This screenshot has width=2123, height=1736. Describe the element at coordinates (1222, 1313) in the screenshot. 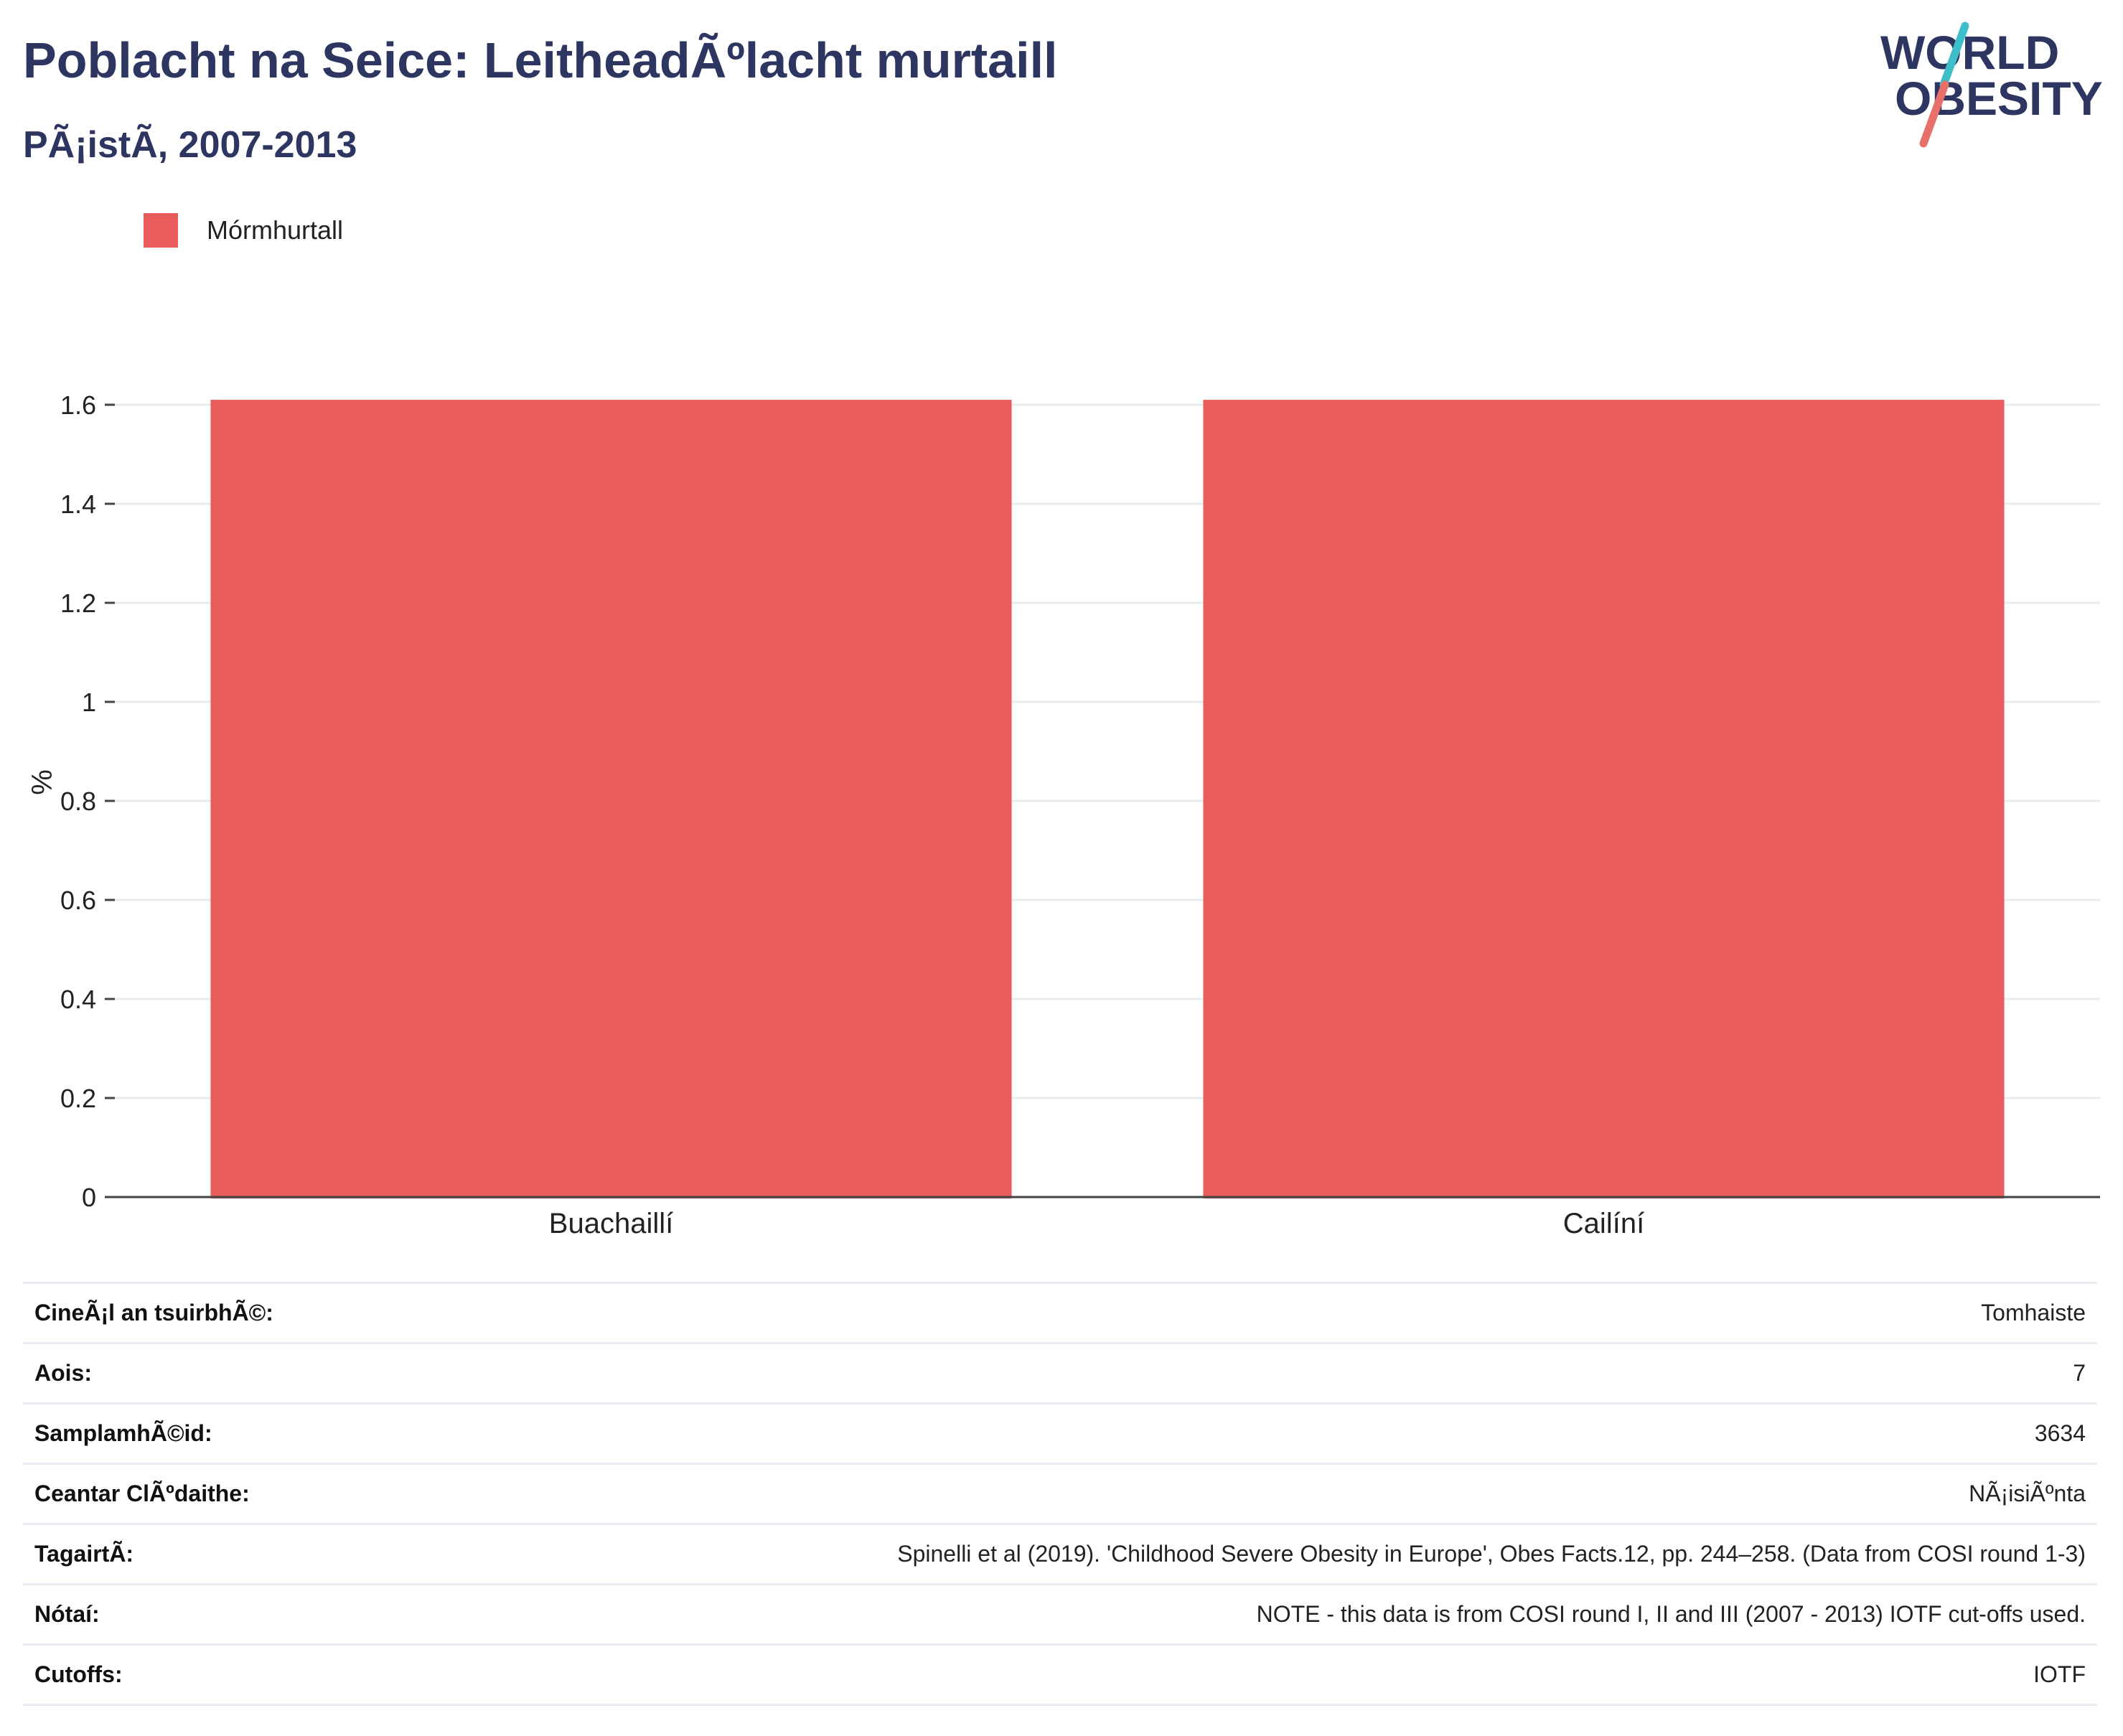

I see `info-value: Tomhaiste` at that location.